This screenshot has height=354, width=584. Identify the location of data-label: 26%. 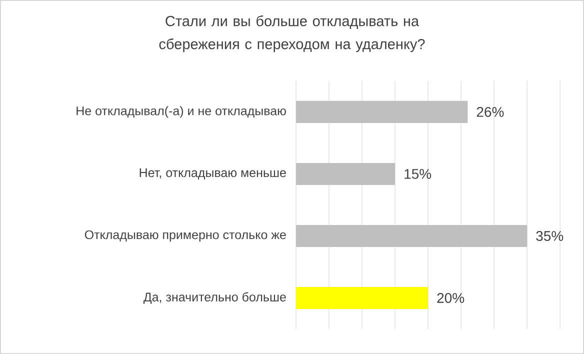
(490, 112).